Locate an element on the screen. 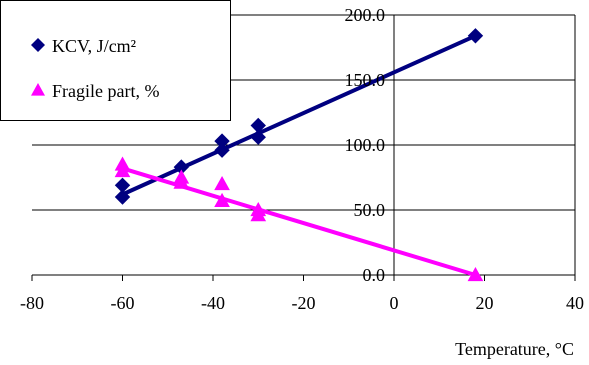  x-axis-title: Temperature, °C is located at coordinates (514, 349).